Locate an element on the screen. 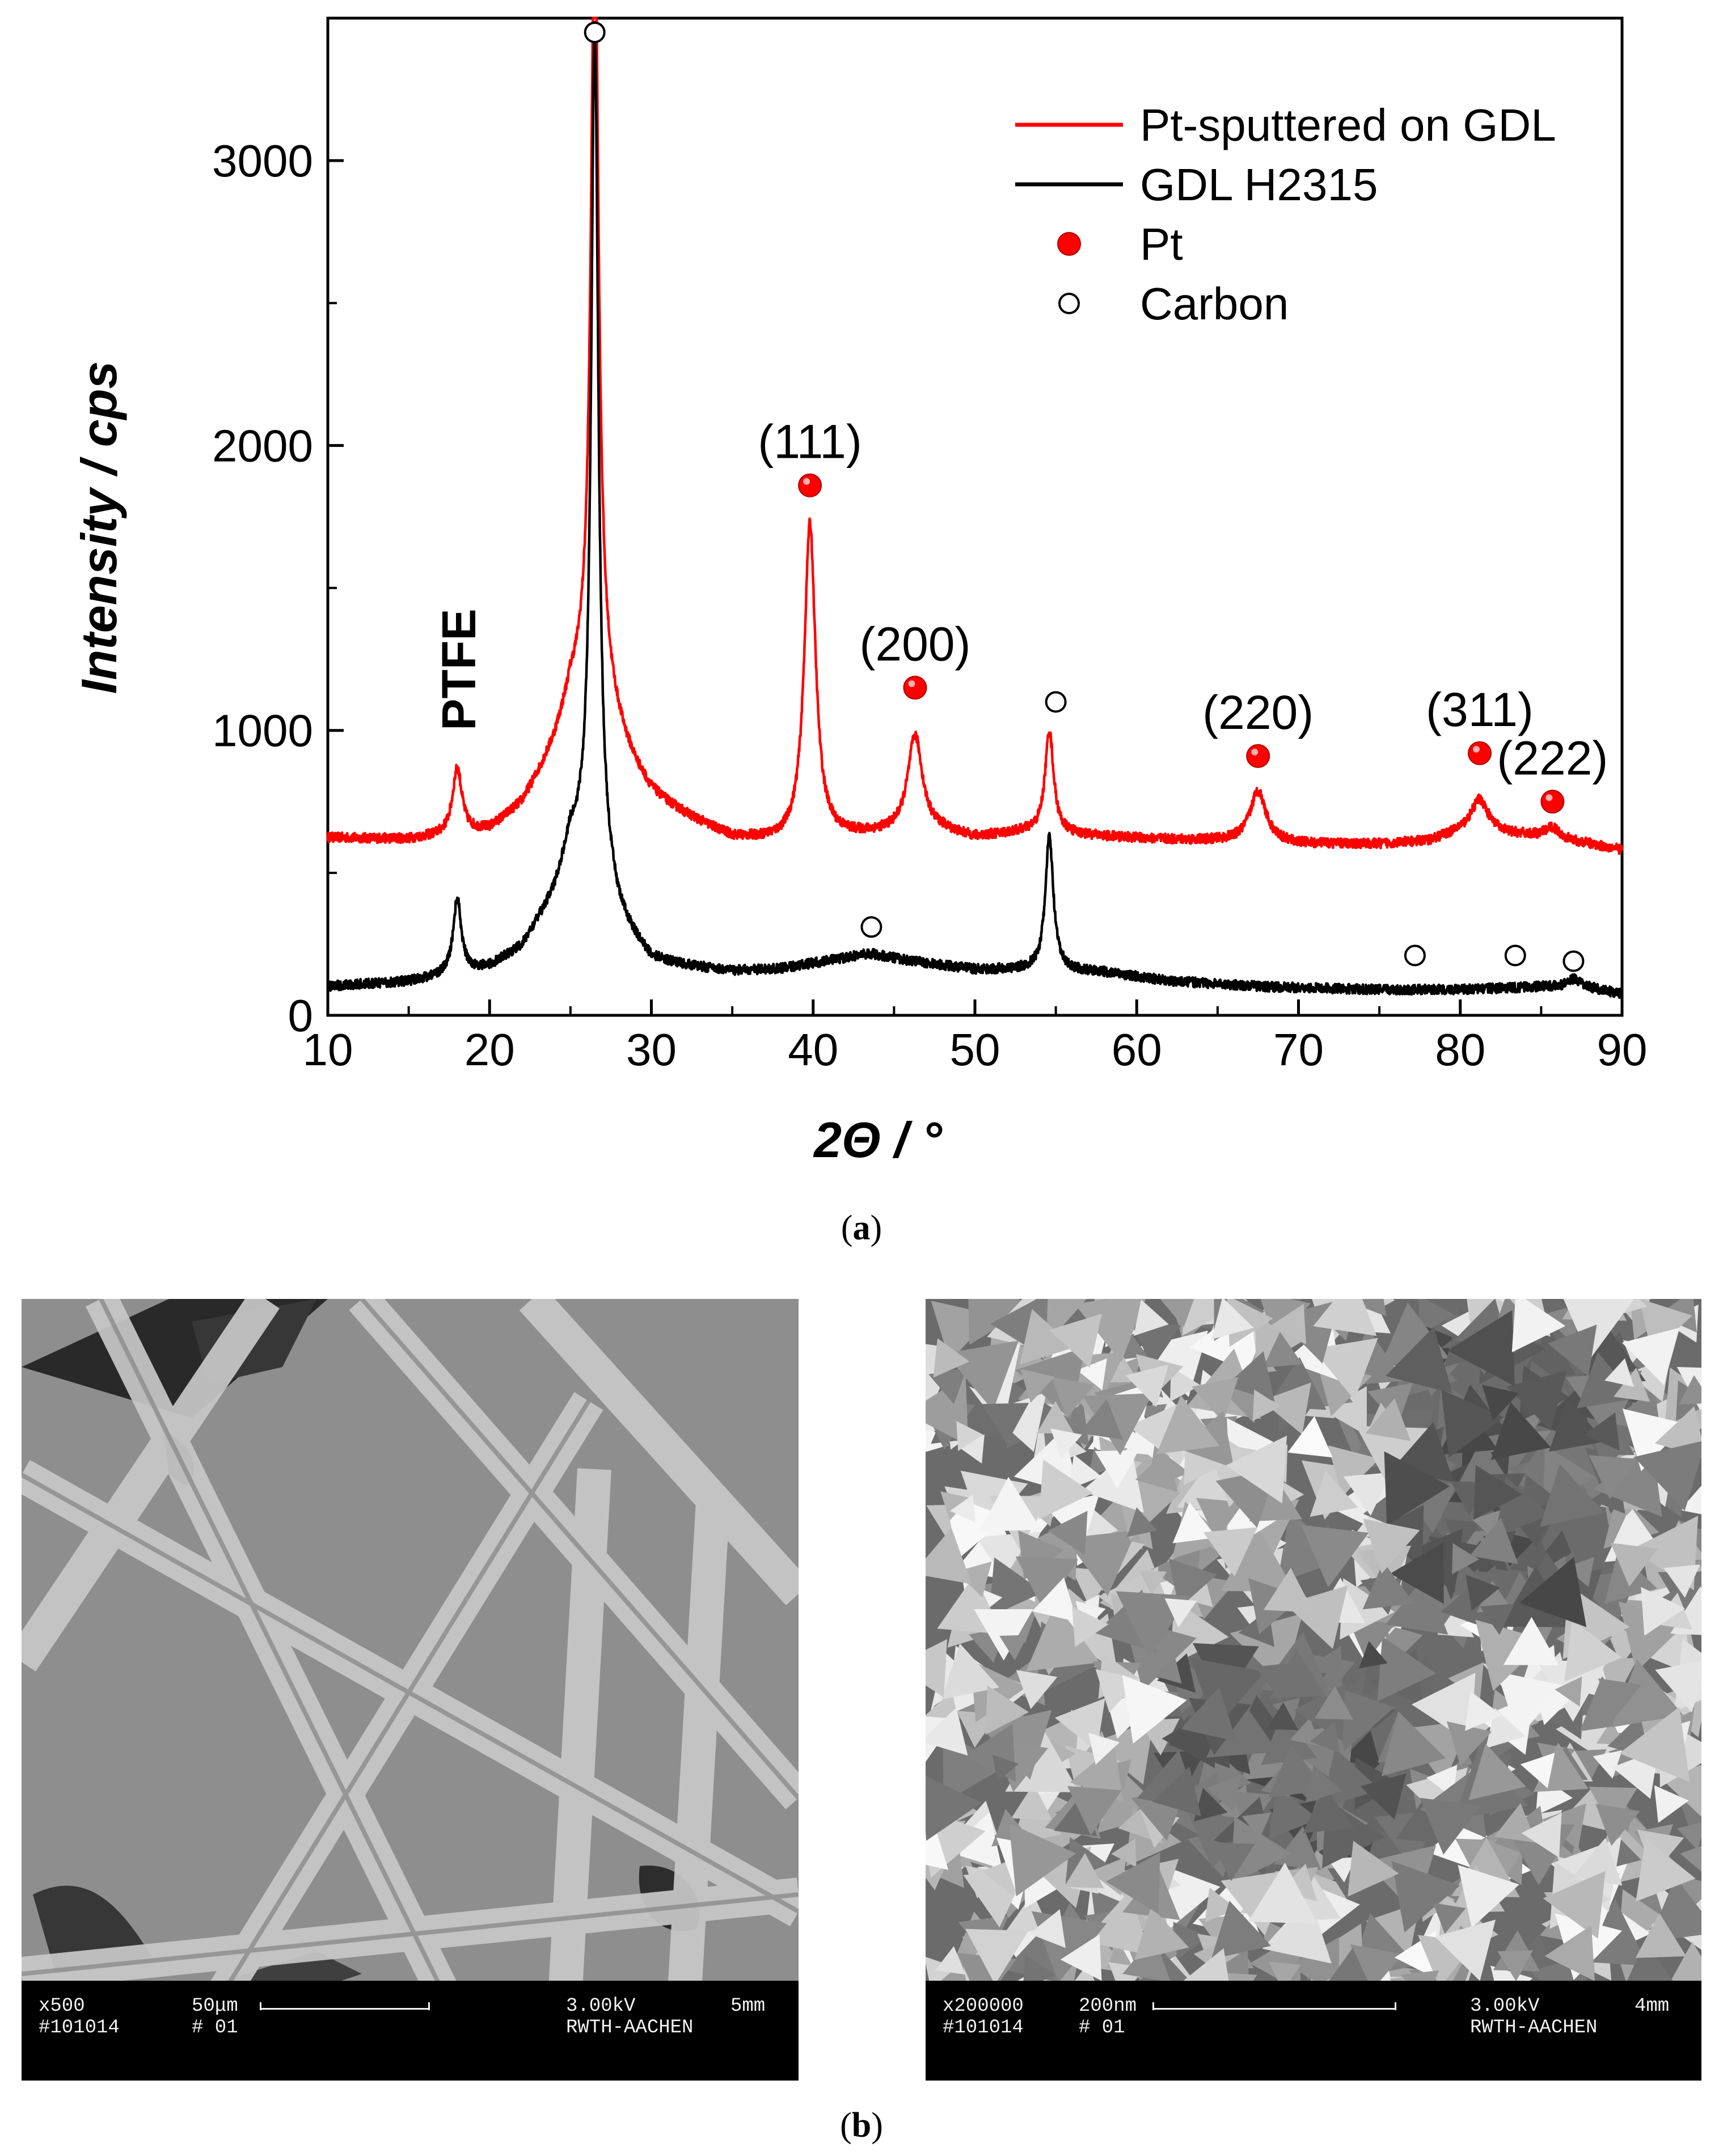 Image resolution: width=1723 pixels, height=2156 pixels. y-axis: 0 1000 2000 3000 is located at coordinates (278, 588).